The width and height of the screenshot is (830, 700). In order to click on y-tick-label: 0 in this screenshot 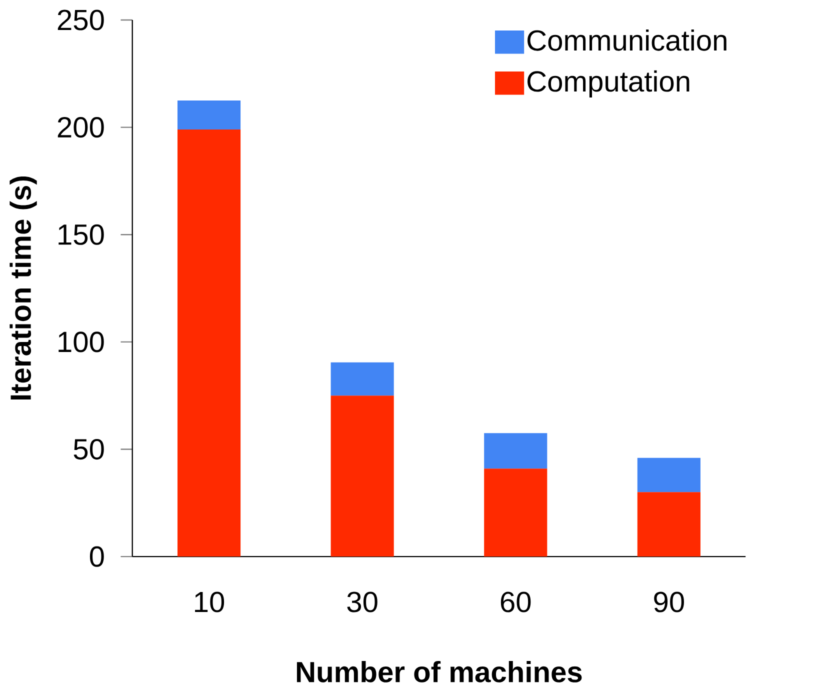, I will do `click(97, 556)`.